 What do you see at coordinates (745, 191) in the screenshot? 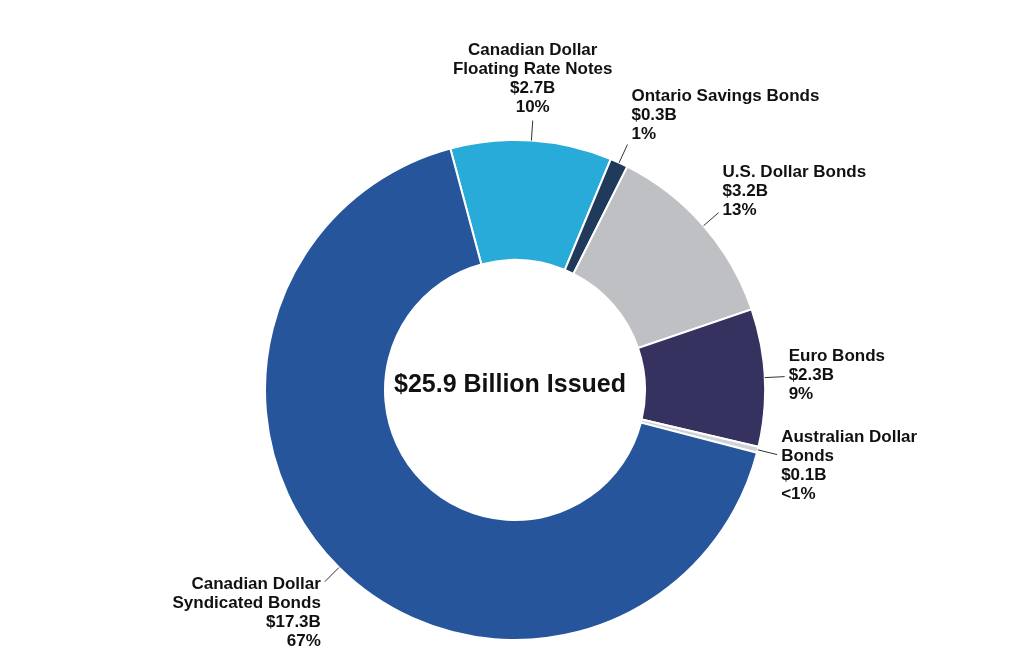
I see `data-label: $3.2B` at bounding box center [745, 191].